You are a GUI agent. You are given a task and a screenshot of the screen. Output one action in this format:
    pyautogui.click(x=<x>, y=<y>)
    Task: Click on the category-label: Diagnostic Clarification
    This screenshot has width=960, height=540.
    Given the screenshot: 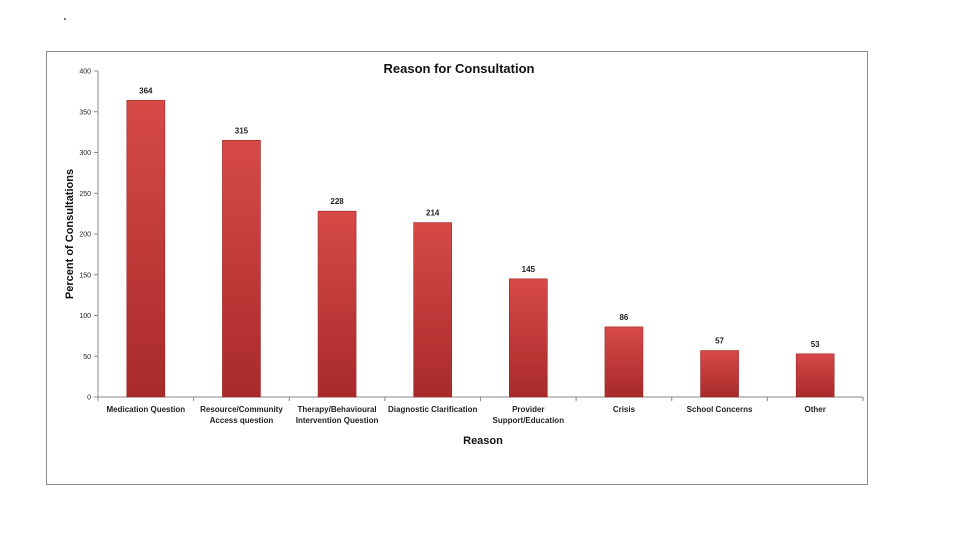 What is the action you would take?
    pyautogui.click(x=432, y=409)
    